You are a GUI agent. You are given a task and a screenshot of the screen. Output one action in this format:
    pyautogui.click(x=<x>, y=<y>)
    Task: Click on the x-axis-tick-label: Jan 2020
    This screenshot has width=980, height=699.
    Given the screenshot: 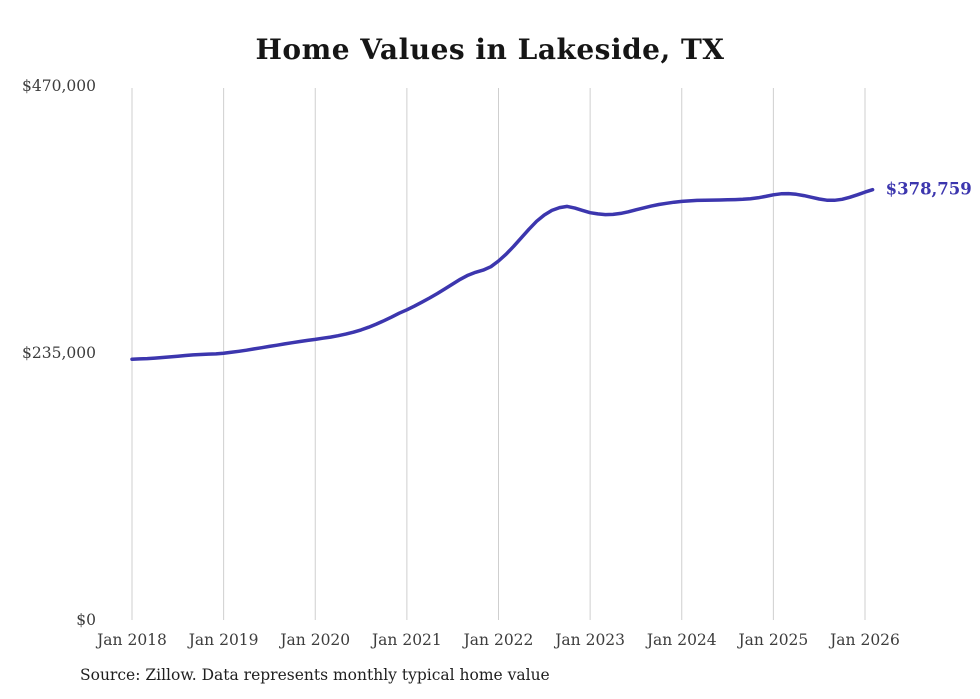 What is the action you would take?
    pyautogui.click(x=314, y=640)
    